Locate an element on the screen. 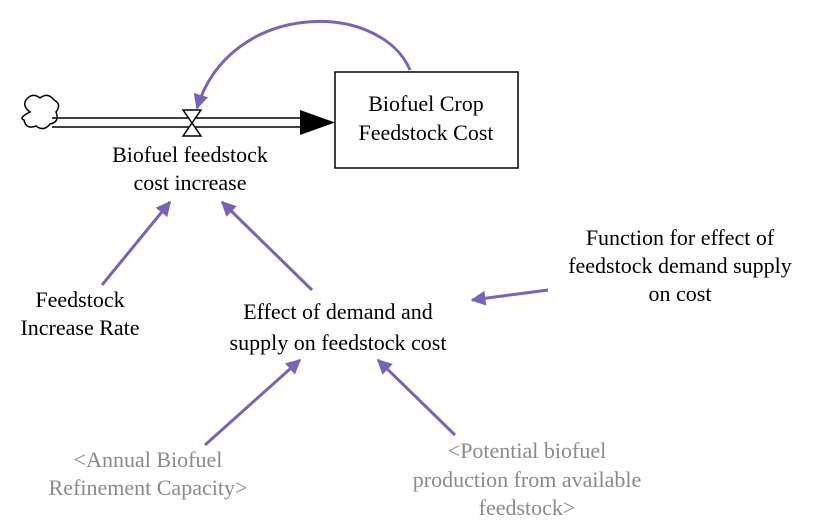  flow-label: cost increase is located at coordinates (190, 182).